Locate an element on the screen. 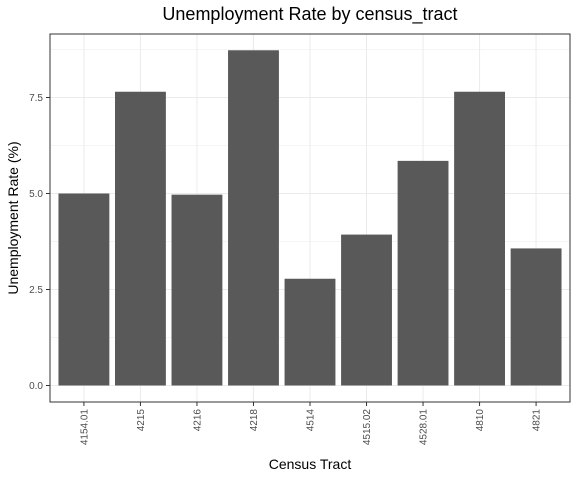 This screenshot has width=576, height=480. x-tick-label: 4154.01 is located at coordinates (84, 427).